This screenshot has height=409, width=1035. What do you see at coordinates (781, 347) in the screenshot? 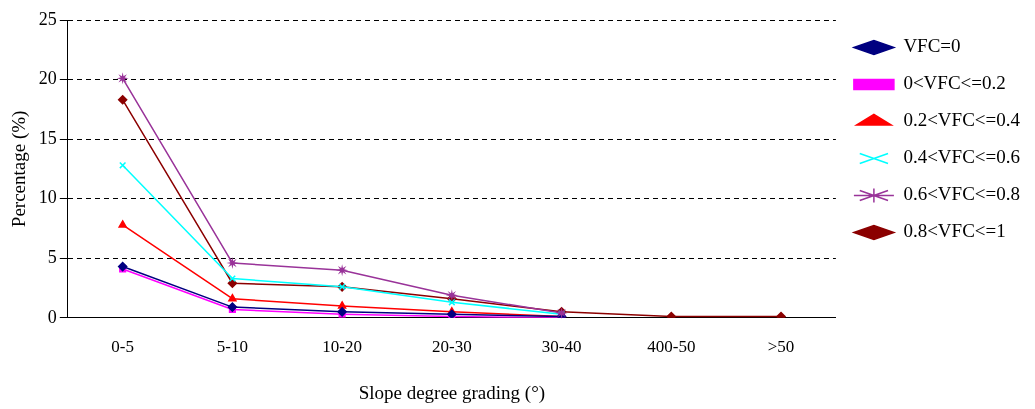
I see `x-tick-label: >50` at bounding box center [781, 347].